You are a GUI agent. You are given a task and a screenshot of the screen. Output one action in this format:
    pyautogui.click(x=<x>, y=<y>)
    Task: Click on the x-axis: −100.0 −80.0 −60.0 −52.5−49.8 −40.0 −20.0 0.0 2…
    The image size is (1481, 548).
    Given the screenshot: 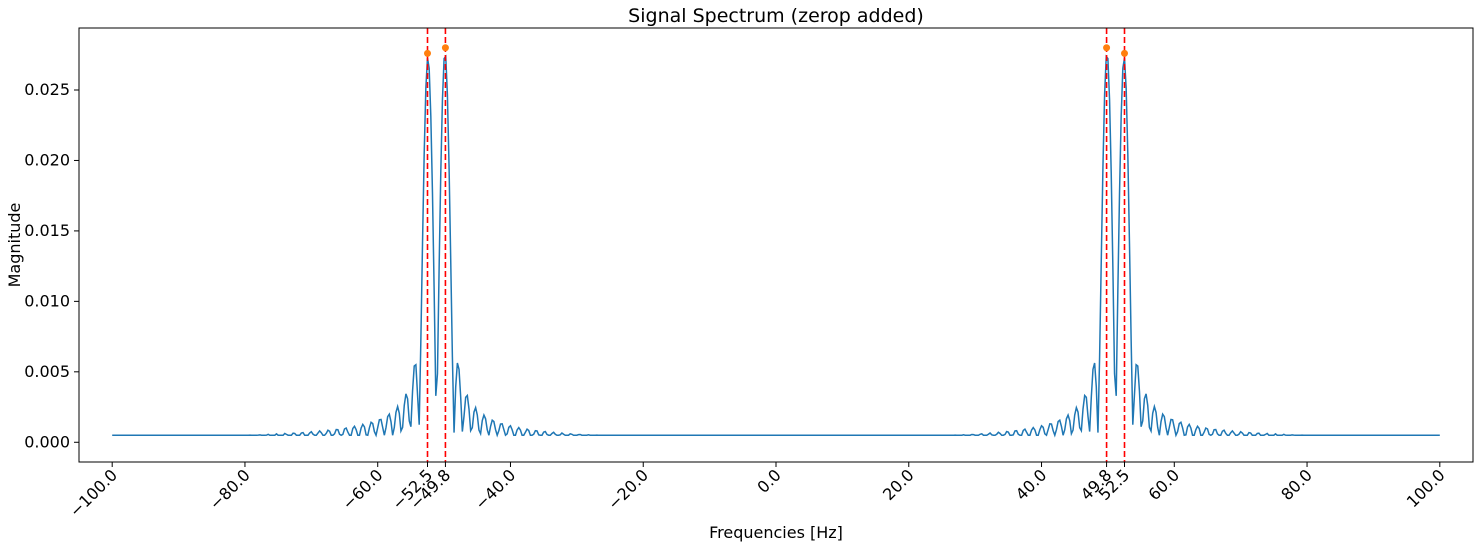 What is the action you would take?
    pyautogui.click(x=757, y=491)
    